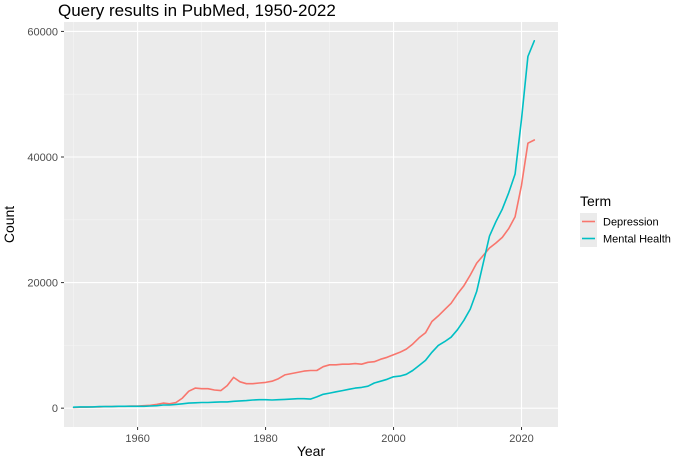 The height and width of the screenshot is (461, 685). I want to click on chart-title: Query results in PubMed, 1950-2022, so click(197, 10).